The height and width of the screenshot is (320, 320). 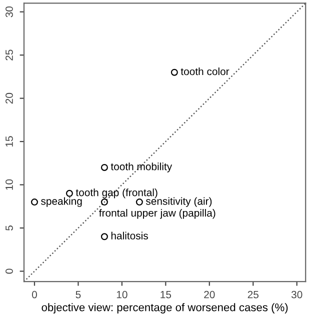 I want to click on y-tick-label: 20, so click(x=9, y=98).